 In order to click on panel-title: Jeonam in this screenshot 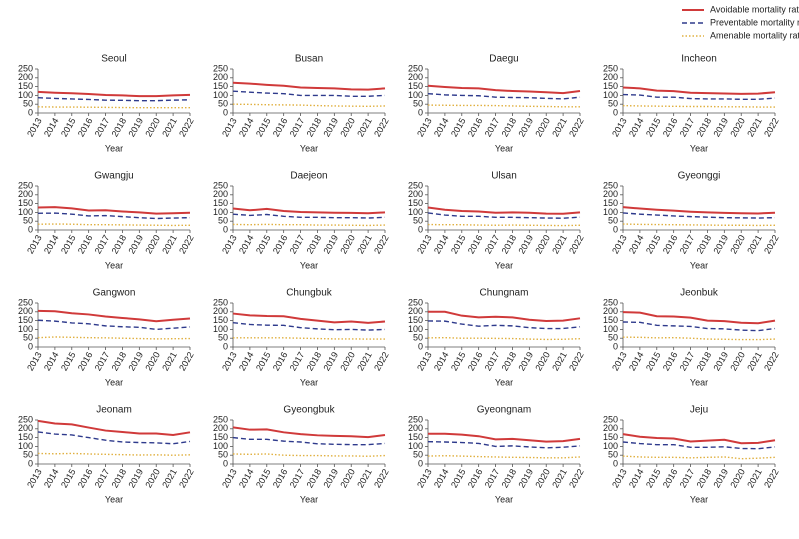, I will do `click(114, 410)`.